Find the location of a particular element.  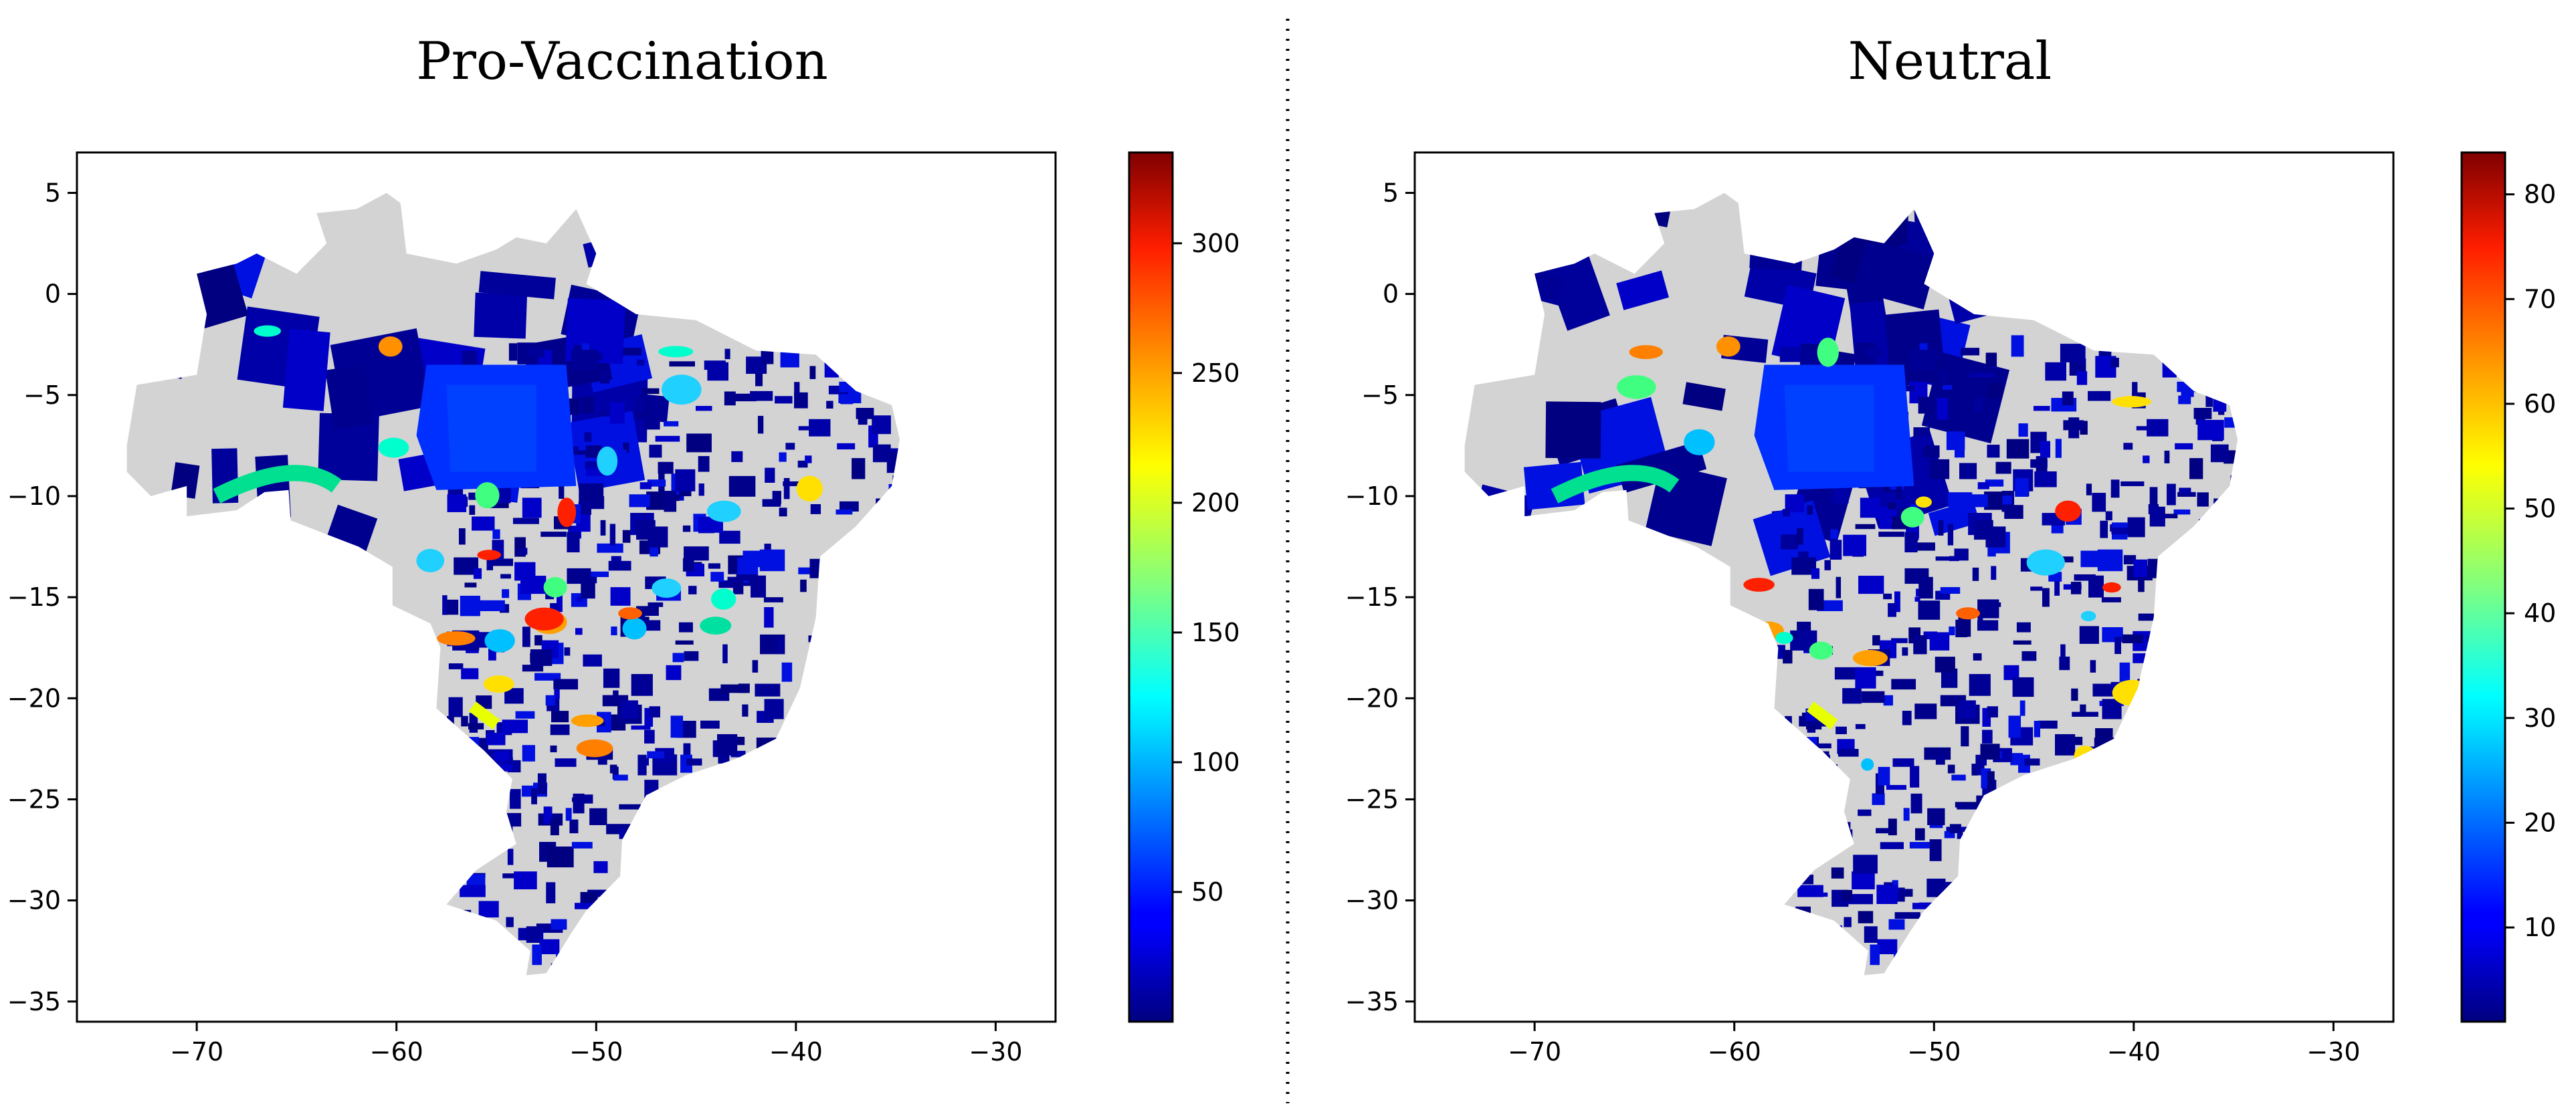

y-tick-label: −35 is located at coordinates (34, 1002).